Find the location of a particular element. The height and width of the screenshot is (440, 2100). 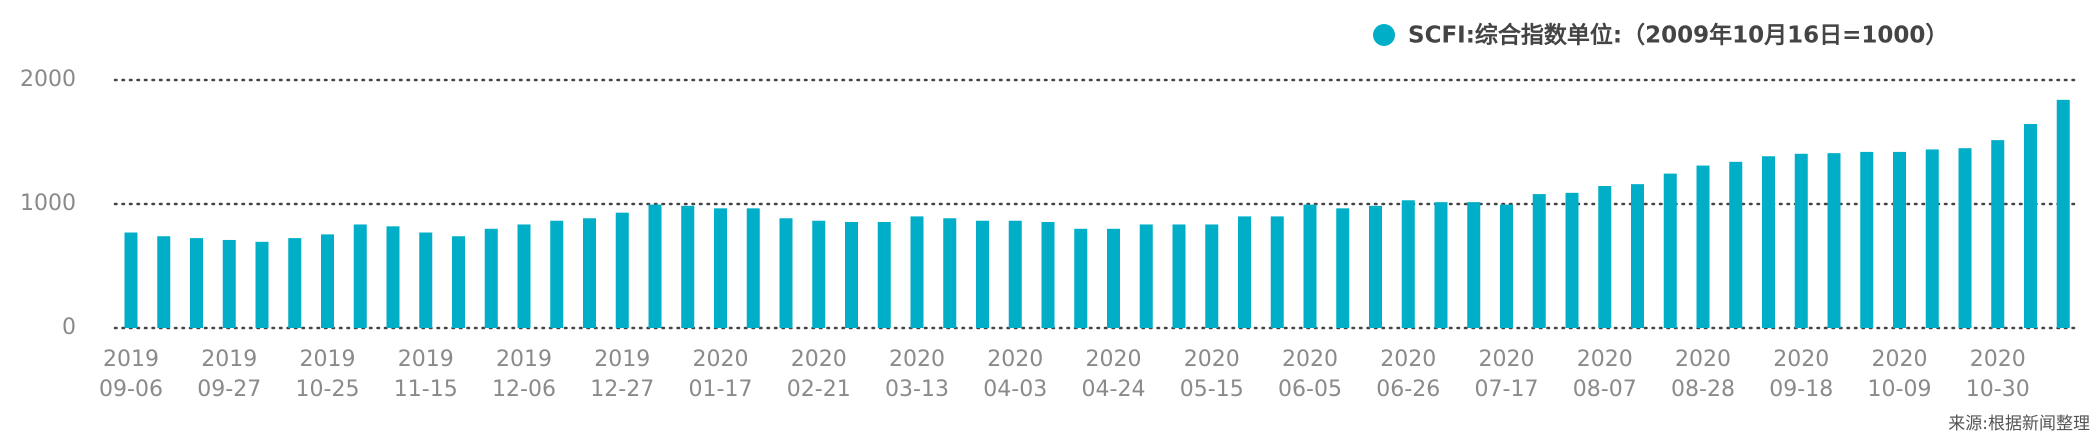

x-tick-label: 2019 09-06 is located at coordinates (131, 374).